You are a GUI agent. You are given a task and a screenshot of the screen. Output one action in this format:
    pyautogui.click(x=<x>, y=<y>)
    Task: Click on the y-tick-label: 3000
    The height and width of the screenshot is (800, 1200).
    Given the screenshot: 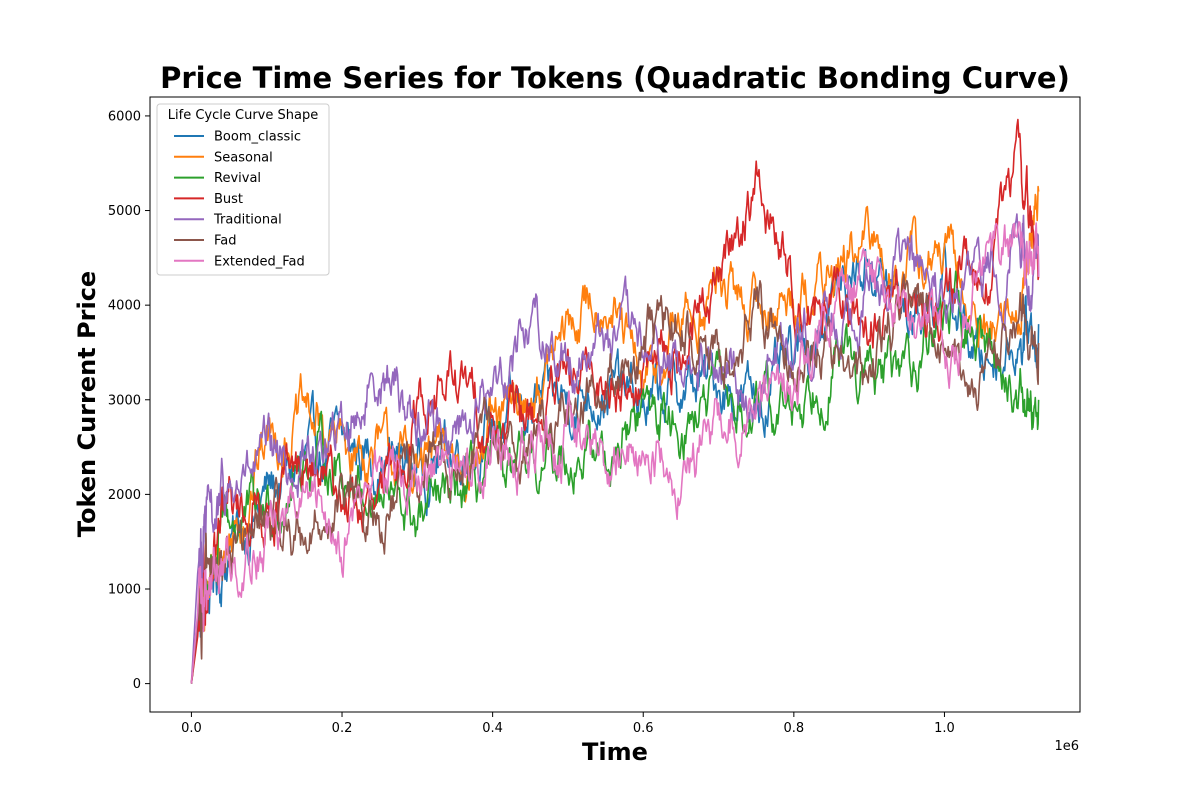 What is the action you would take?
    pyautogui.click(x=124, y=400)
    